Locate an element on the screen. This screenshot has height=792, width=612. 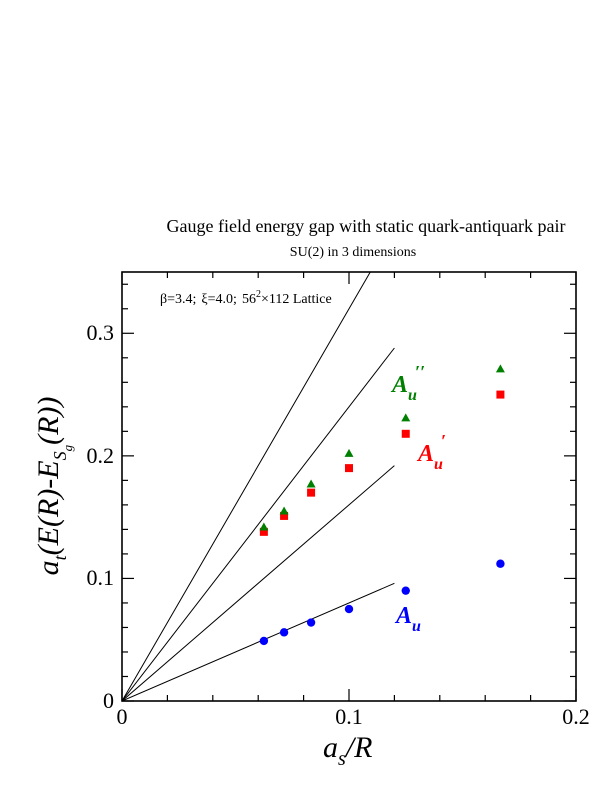
series-label-a-u: Au is located at coordinates (407, 619).